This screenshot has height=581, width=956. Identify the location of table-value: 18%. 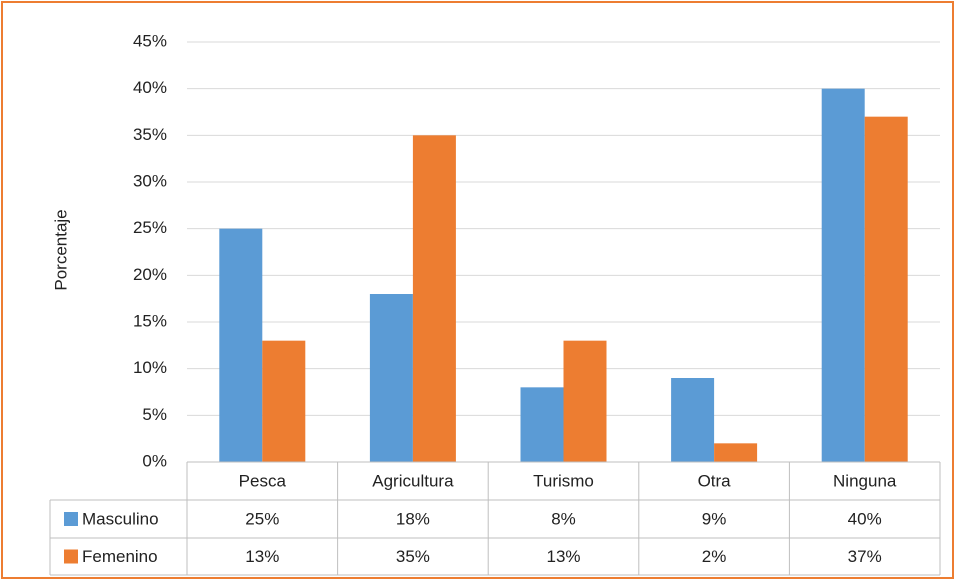
(413, 518).